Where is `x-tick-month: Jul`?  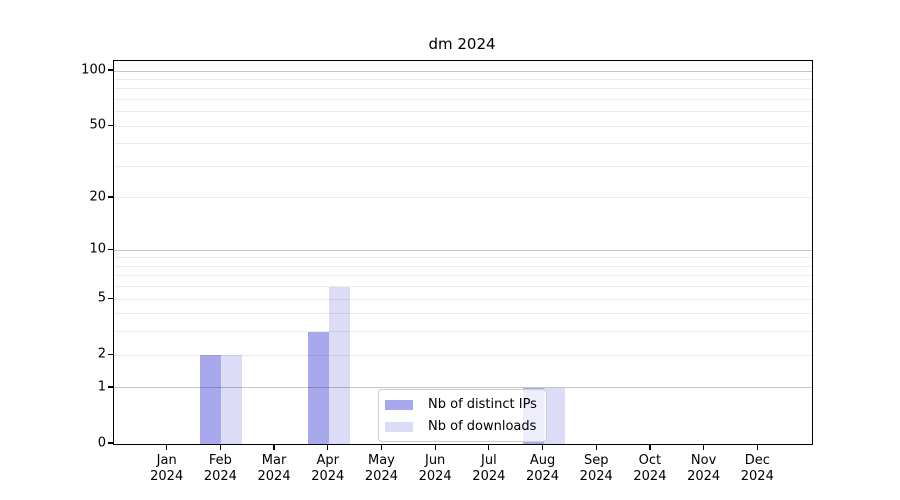
x-tick-month: Jul is located at coordinates (489, 460).